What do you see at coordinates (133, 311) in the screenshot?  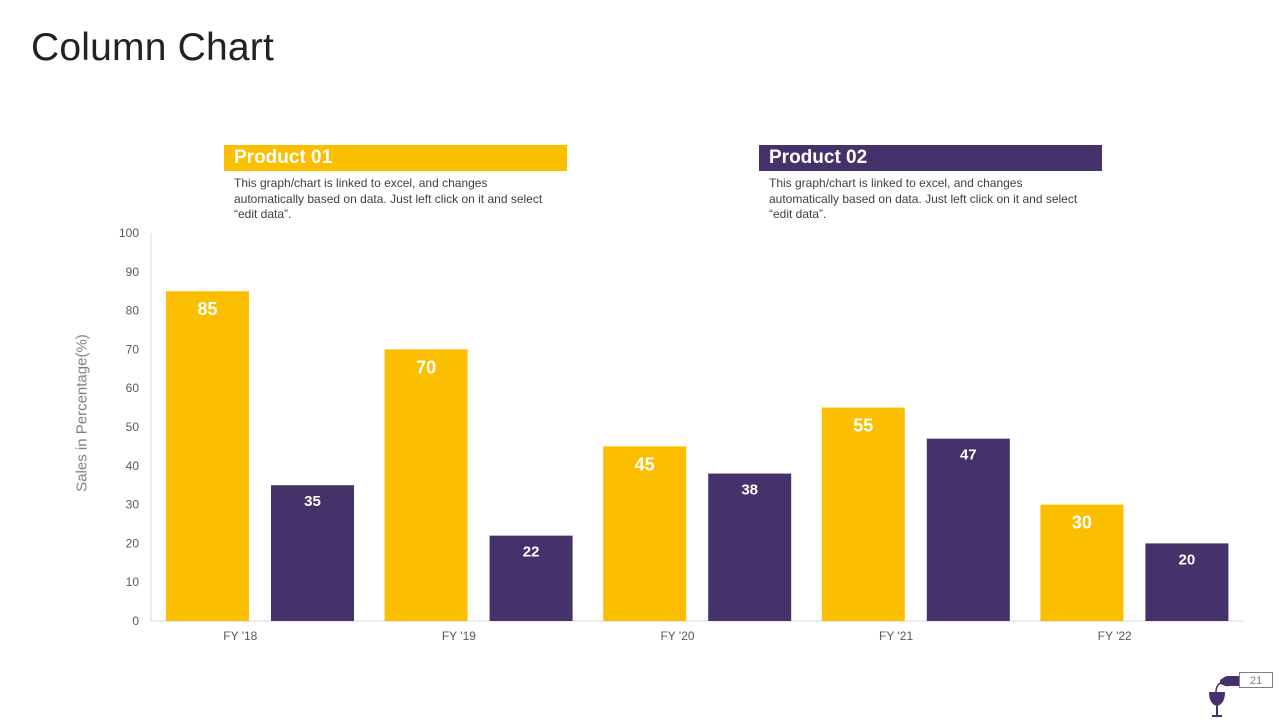 I see `y-tick-label: 80` at bounding box center [133, 311].